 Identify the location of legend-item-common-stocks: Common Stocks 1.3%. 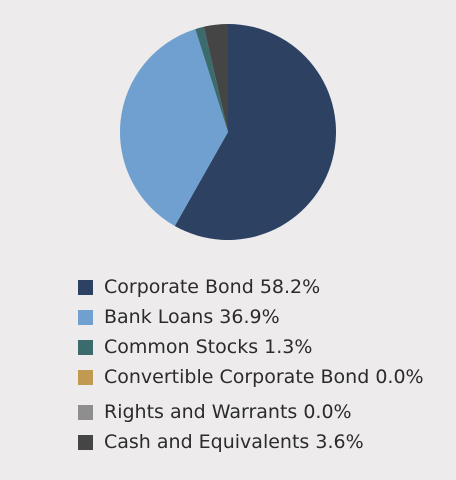
(263, 347).